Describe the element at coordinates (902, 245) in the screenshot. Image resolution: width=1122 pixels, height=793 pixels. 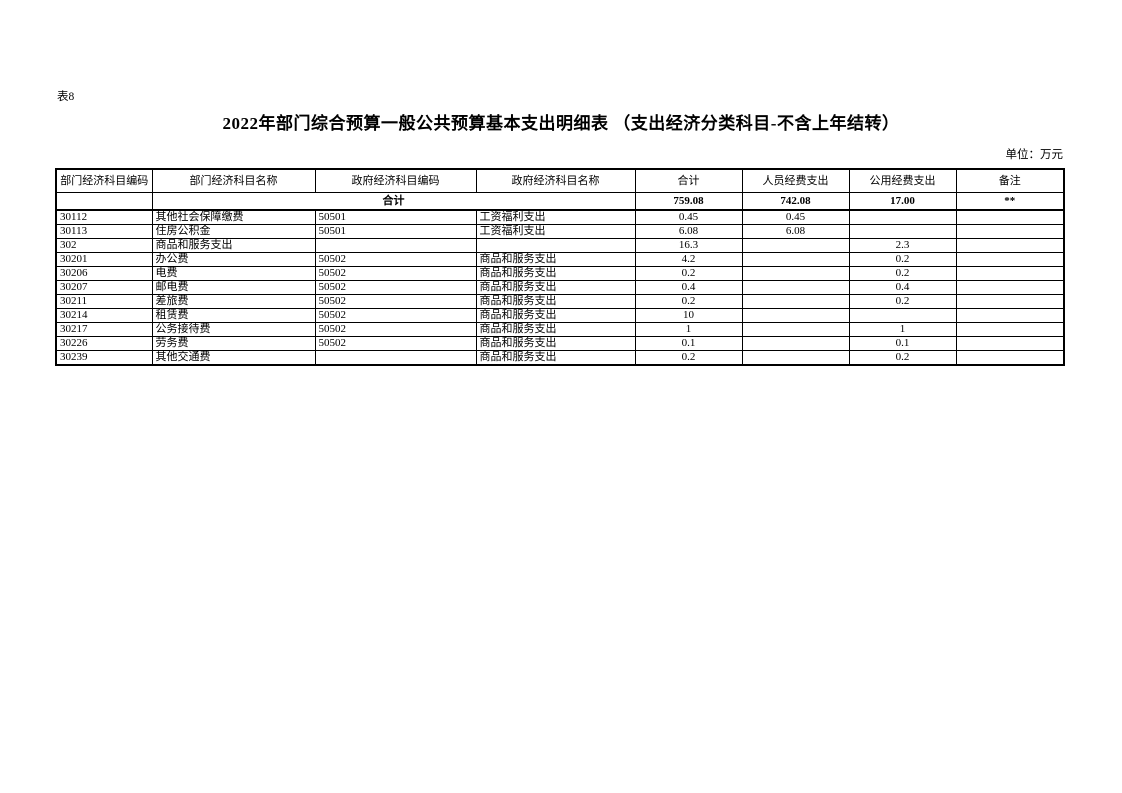
I see `public-cell: 2.3` at that location.